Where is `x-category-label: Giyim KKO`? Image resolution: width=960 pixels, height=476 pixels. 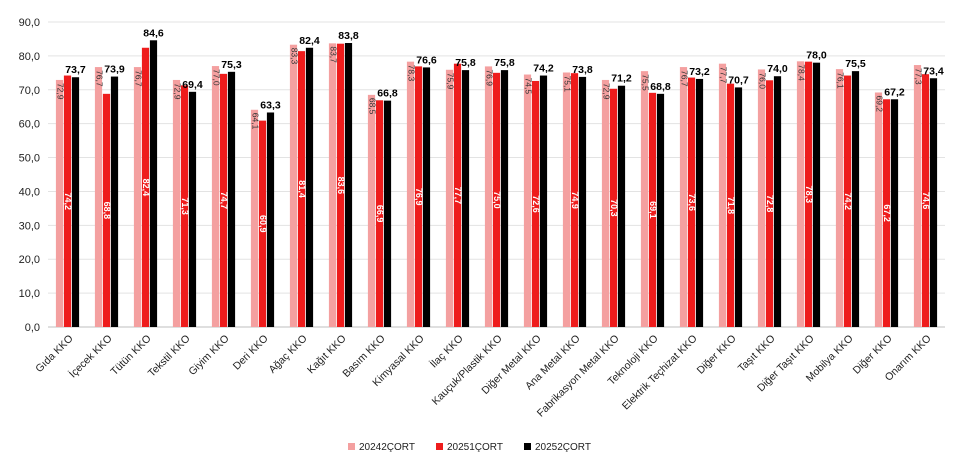
x-category-label: Giyim KKO is located at coordinates (208, 355).